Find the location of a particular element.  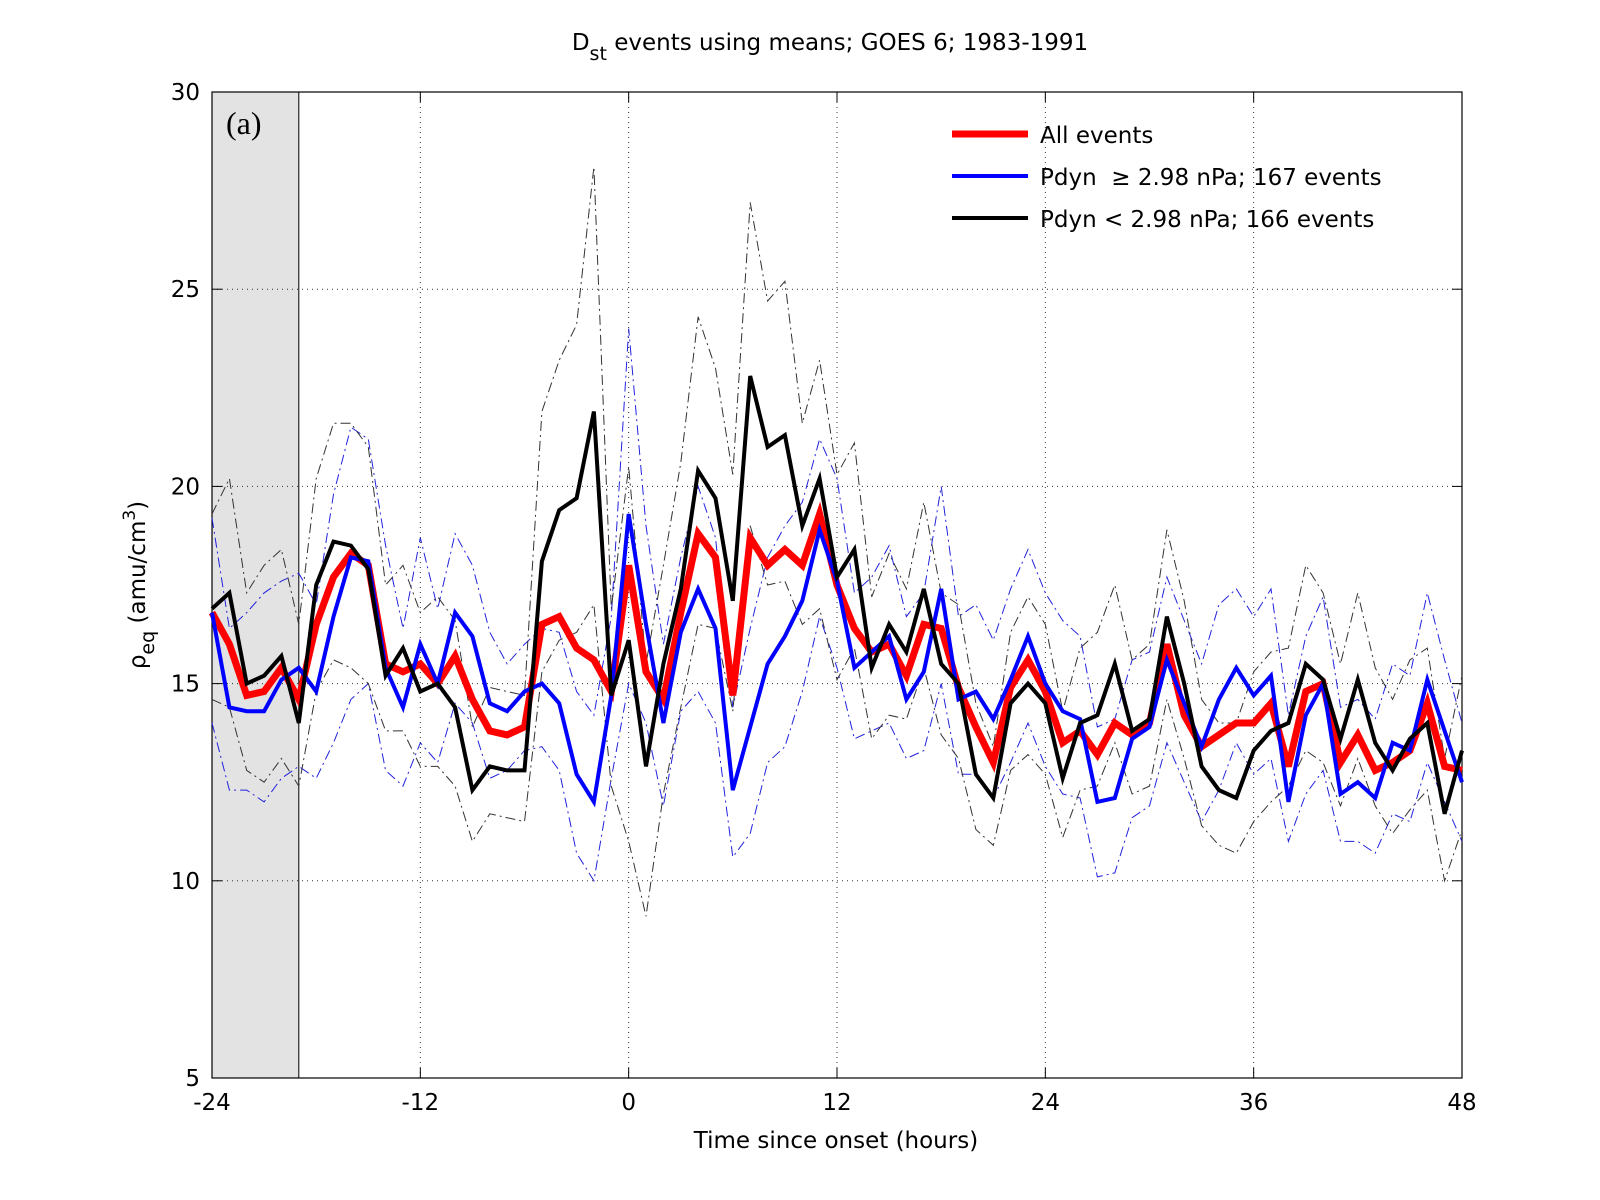

shaded-region is located at coordinates (255, 585).